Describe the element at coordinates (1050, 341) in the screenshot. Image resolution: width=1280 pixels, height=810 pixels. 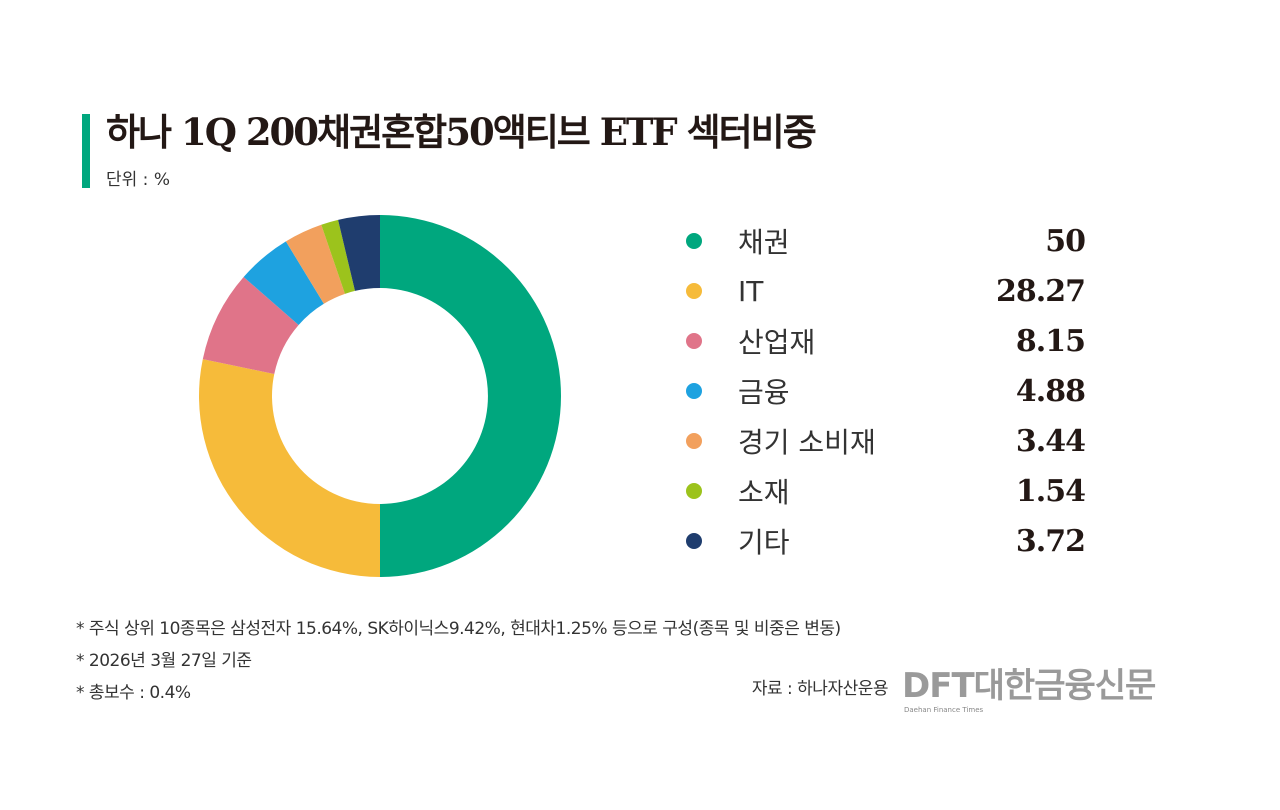
I see `legend-value: 8.15` at that location.